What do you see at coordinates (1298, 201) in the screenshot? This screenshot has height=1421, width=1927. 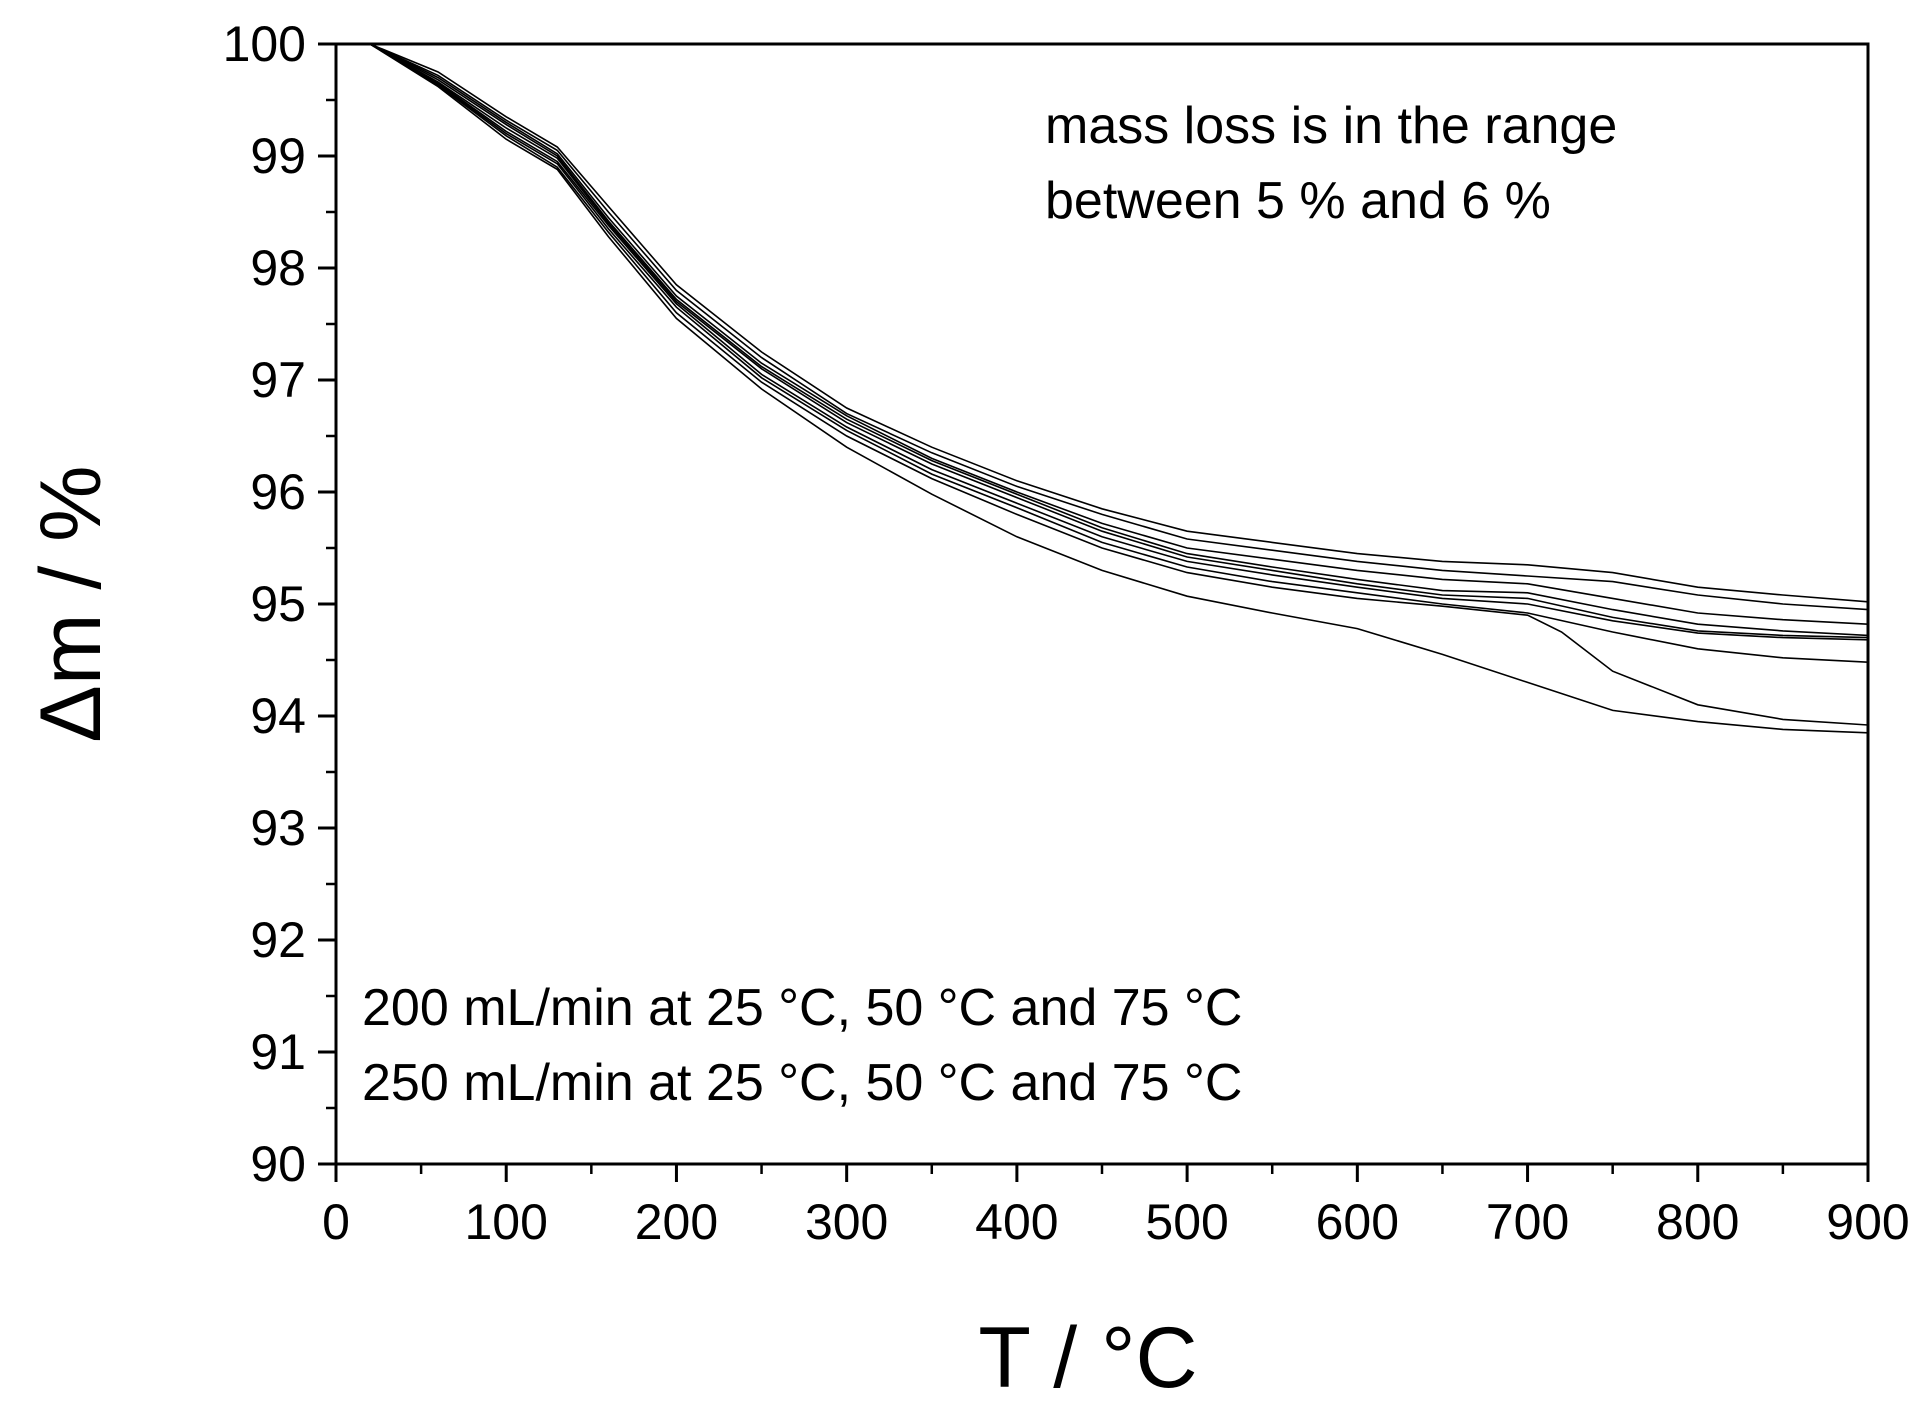 I see `annotation-top-line-2: between 5 % and 6 %` at bounding box center [1298, 201].